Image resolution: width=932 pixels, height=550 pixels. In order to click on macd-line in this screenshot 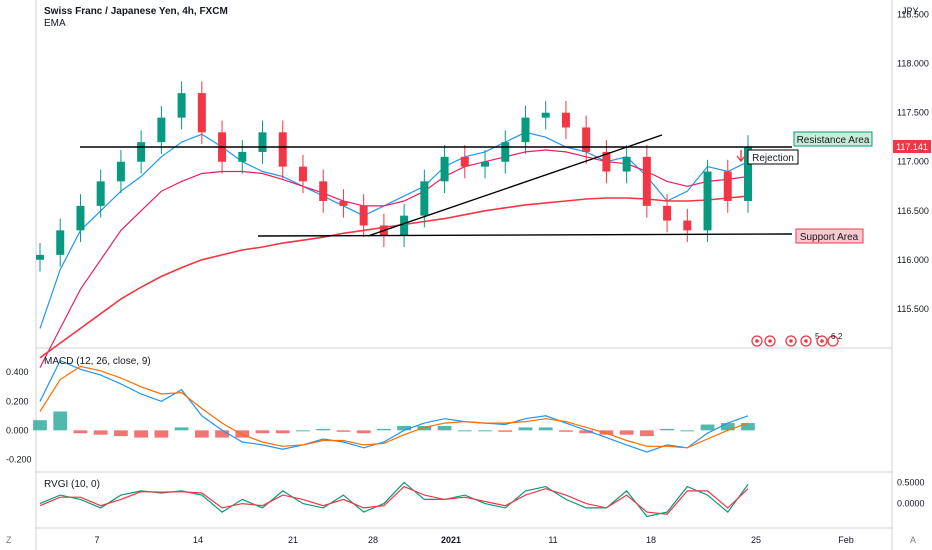, I will do `click(394, 406)`.